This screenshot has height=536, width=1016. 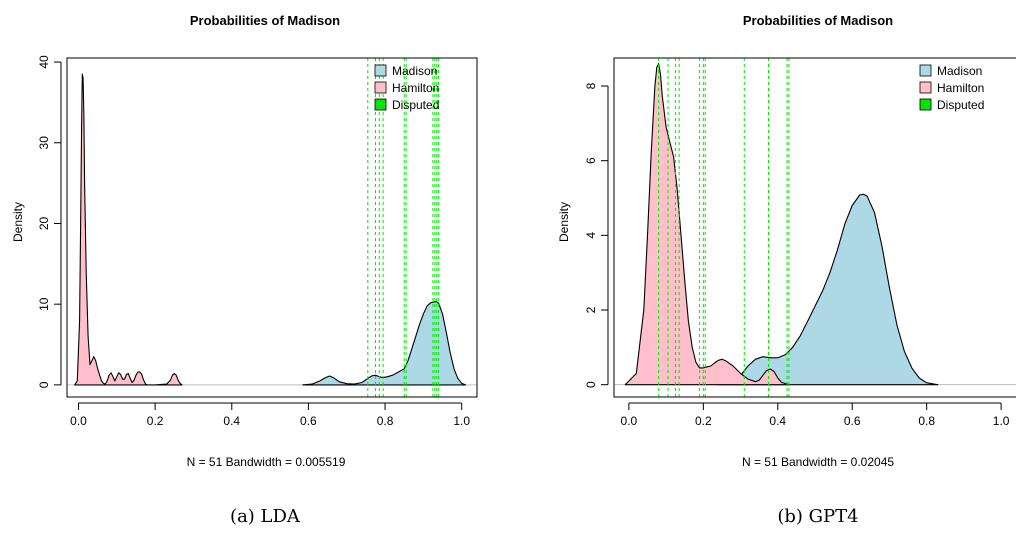 What do you see at coordinates (591, 309) in the screenshot?
I see `y-tick-label: 2` at bounding box center [591, 309].